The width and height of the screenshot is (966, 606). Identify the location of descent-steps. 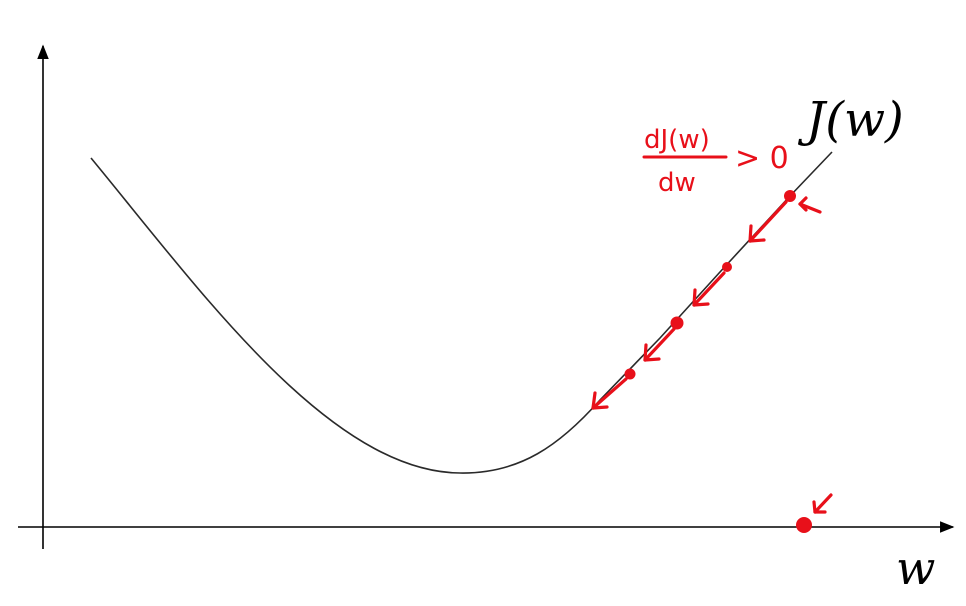
(712, 355).